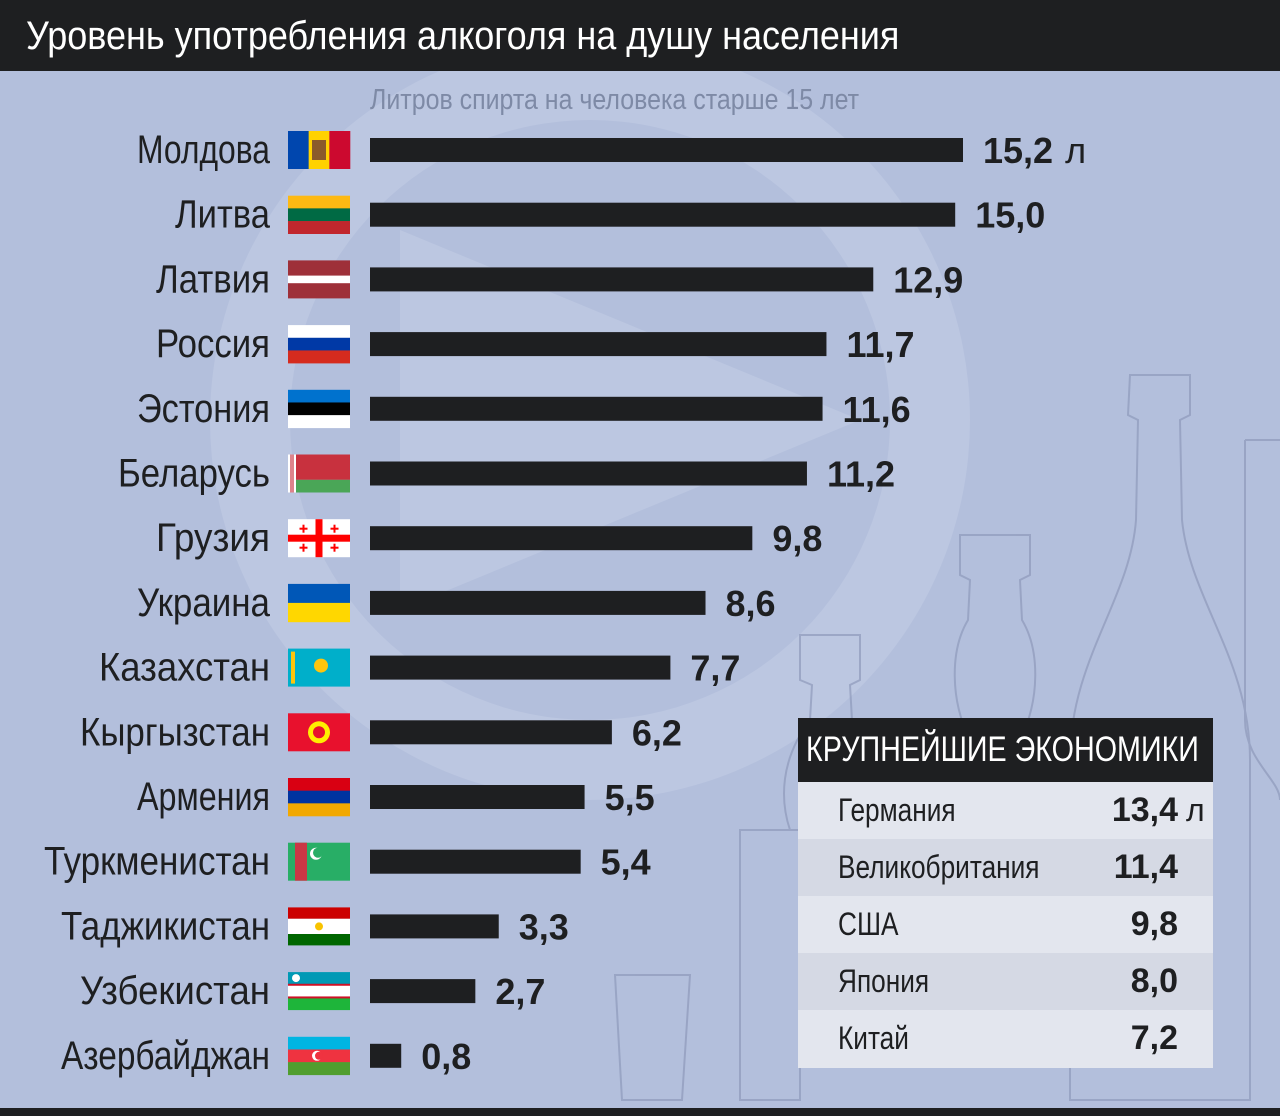 Image resolution: width=1280 pixels, height=1116 pixels. I want to click on moldova-flag-icon, so click(319, 150).